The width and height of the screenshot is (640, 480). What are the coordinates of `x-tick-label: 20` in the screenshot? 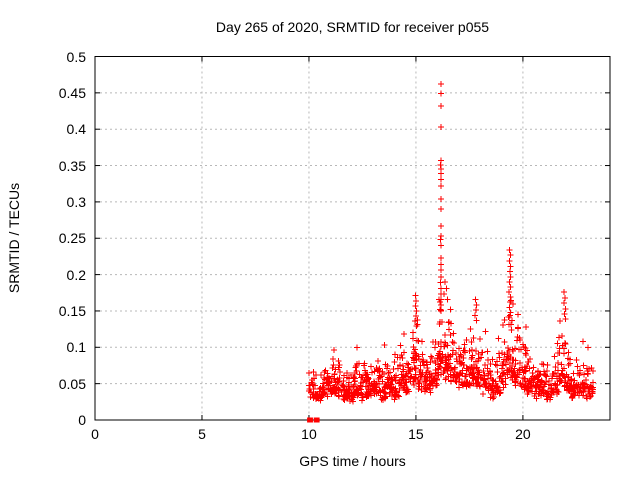 It's located at (523, 434).